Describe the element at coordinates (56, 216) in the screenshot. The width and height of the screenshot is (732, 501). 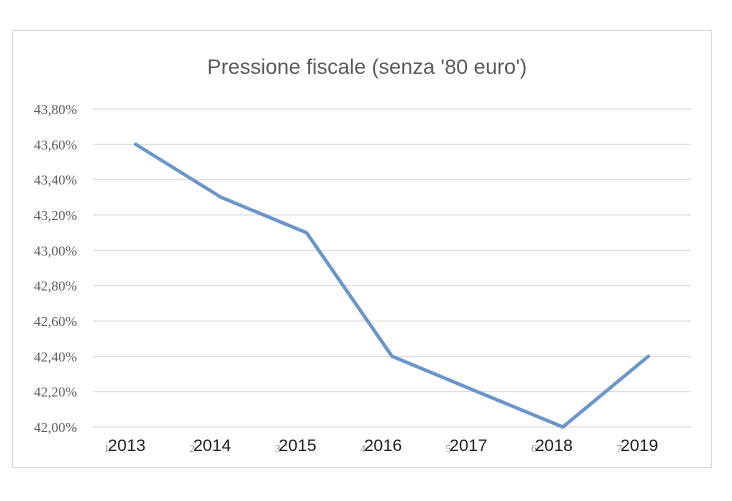
I see `y-tick-label: 43,20%` at that location.